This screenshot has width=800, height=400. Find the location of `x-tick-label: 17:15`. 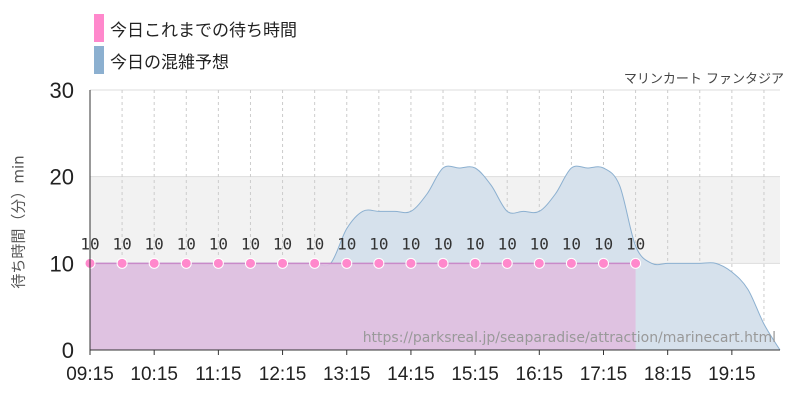

x-tick-label: 17:15 is located at coordinates (604, 374).